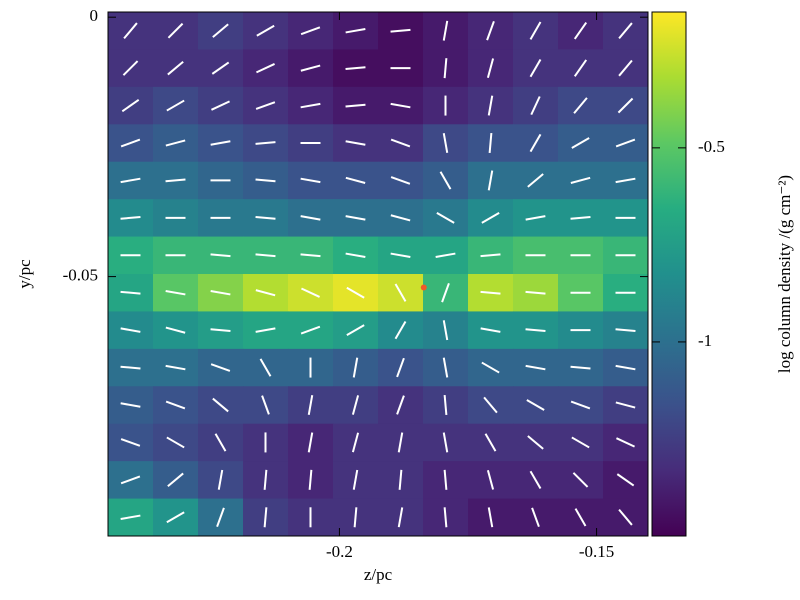 The height and width of the screenshot is (600, 800). I want to click on y-axis-label: y/pc, so click(24, 274).